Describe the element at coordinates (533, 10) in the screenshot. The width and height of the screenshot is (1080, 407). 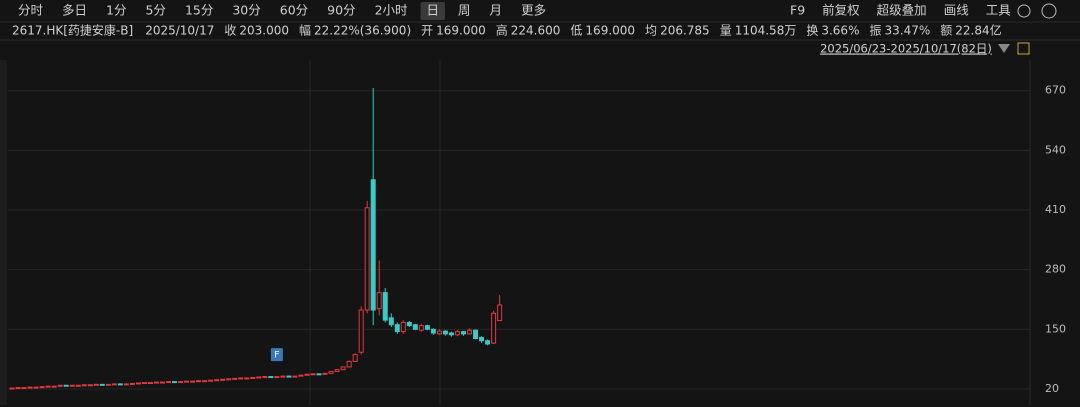
I see `toolbar-tab: 更多` at that location.